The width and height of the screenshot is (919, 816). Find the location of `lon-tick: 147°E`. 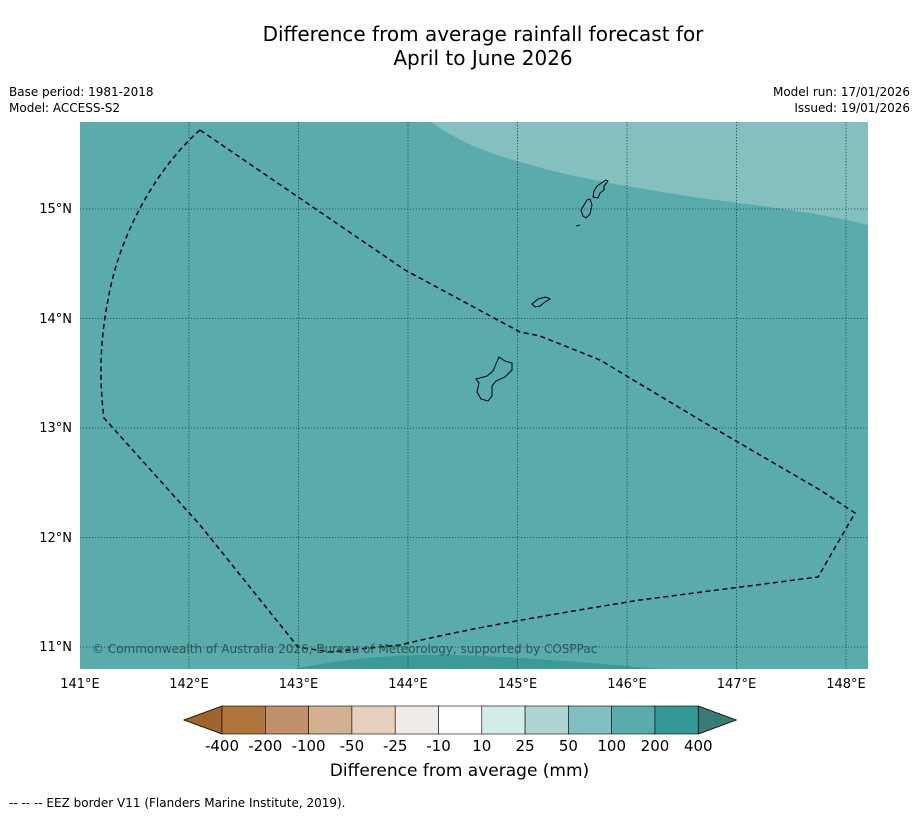

lon-tick: 147°E is located at coordinates (737, 684).